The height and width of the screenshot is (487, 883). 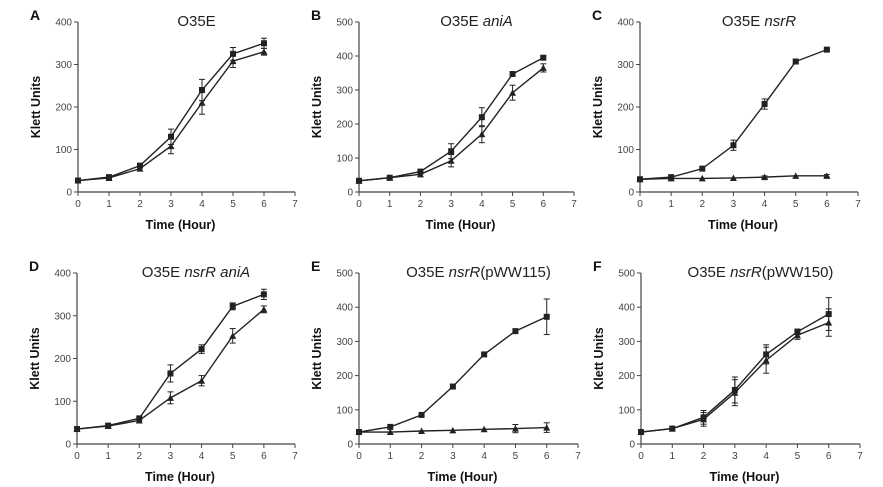 I want to click on title-part: (pWW150), so click(x=798, y=272).